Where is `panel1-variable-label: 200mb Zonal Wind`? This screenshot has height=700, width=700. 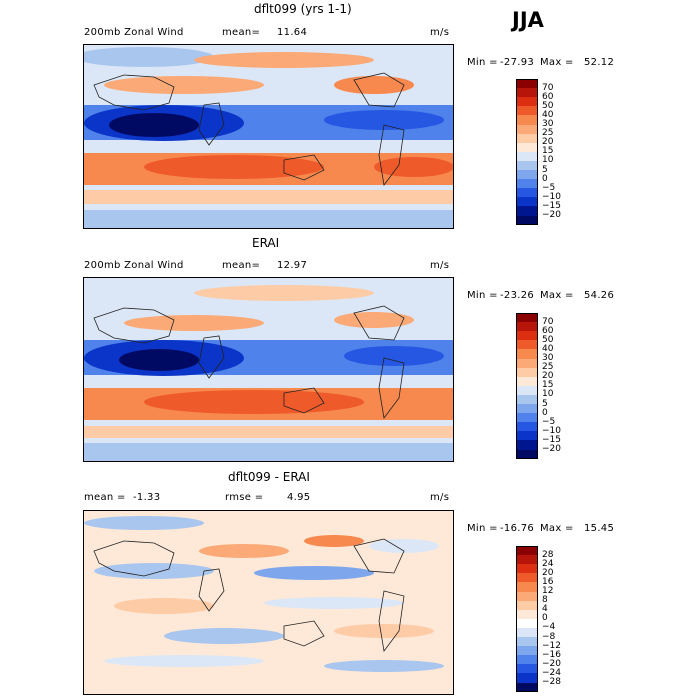 panel1-variable-label: 200mb Zonal Wind is located at coordinates (134, 32).